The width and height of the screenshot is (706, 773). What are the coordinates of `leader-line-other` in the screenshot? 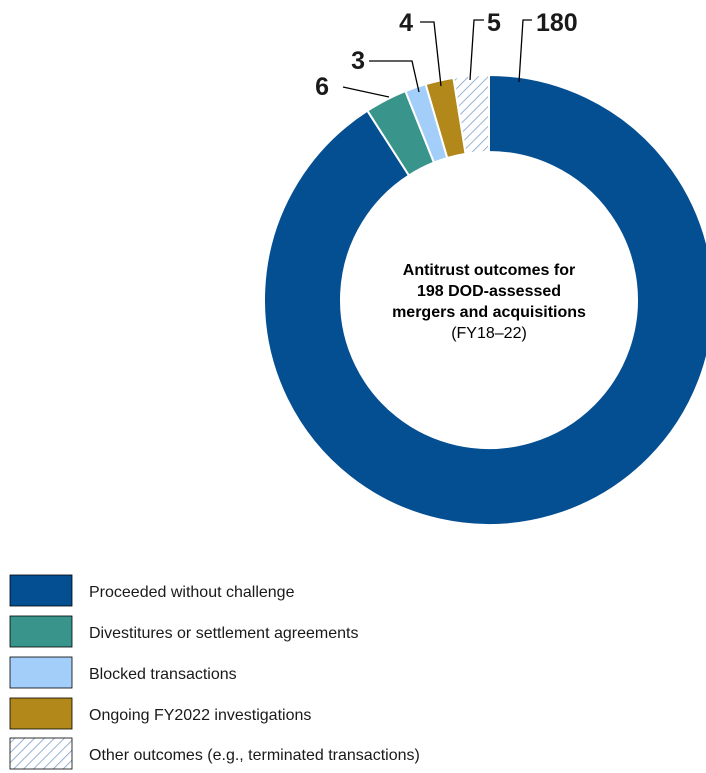 It's located at (476, 50).